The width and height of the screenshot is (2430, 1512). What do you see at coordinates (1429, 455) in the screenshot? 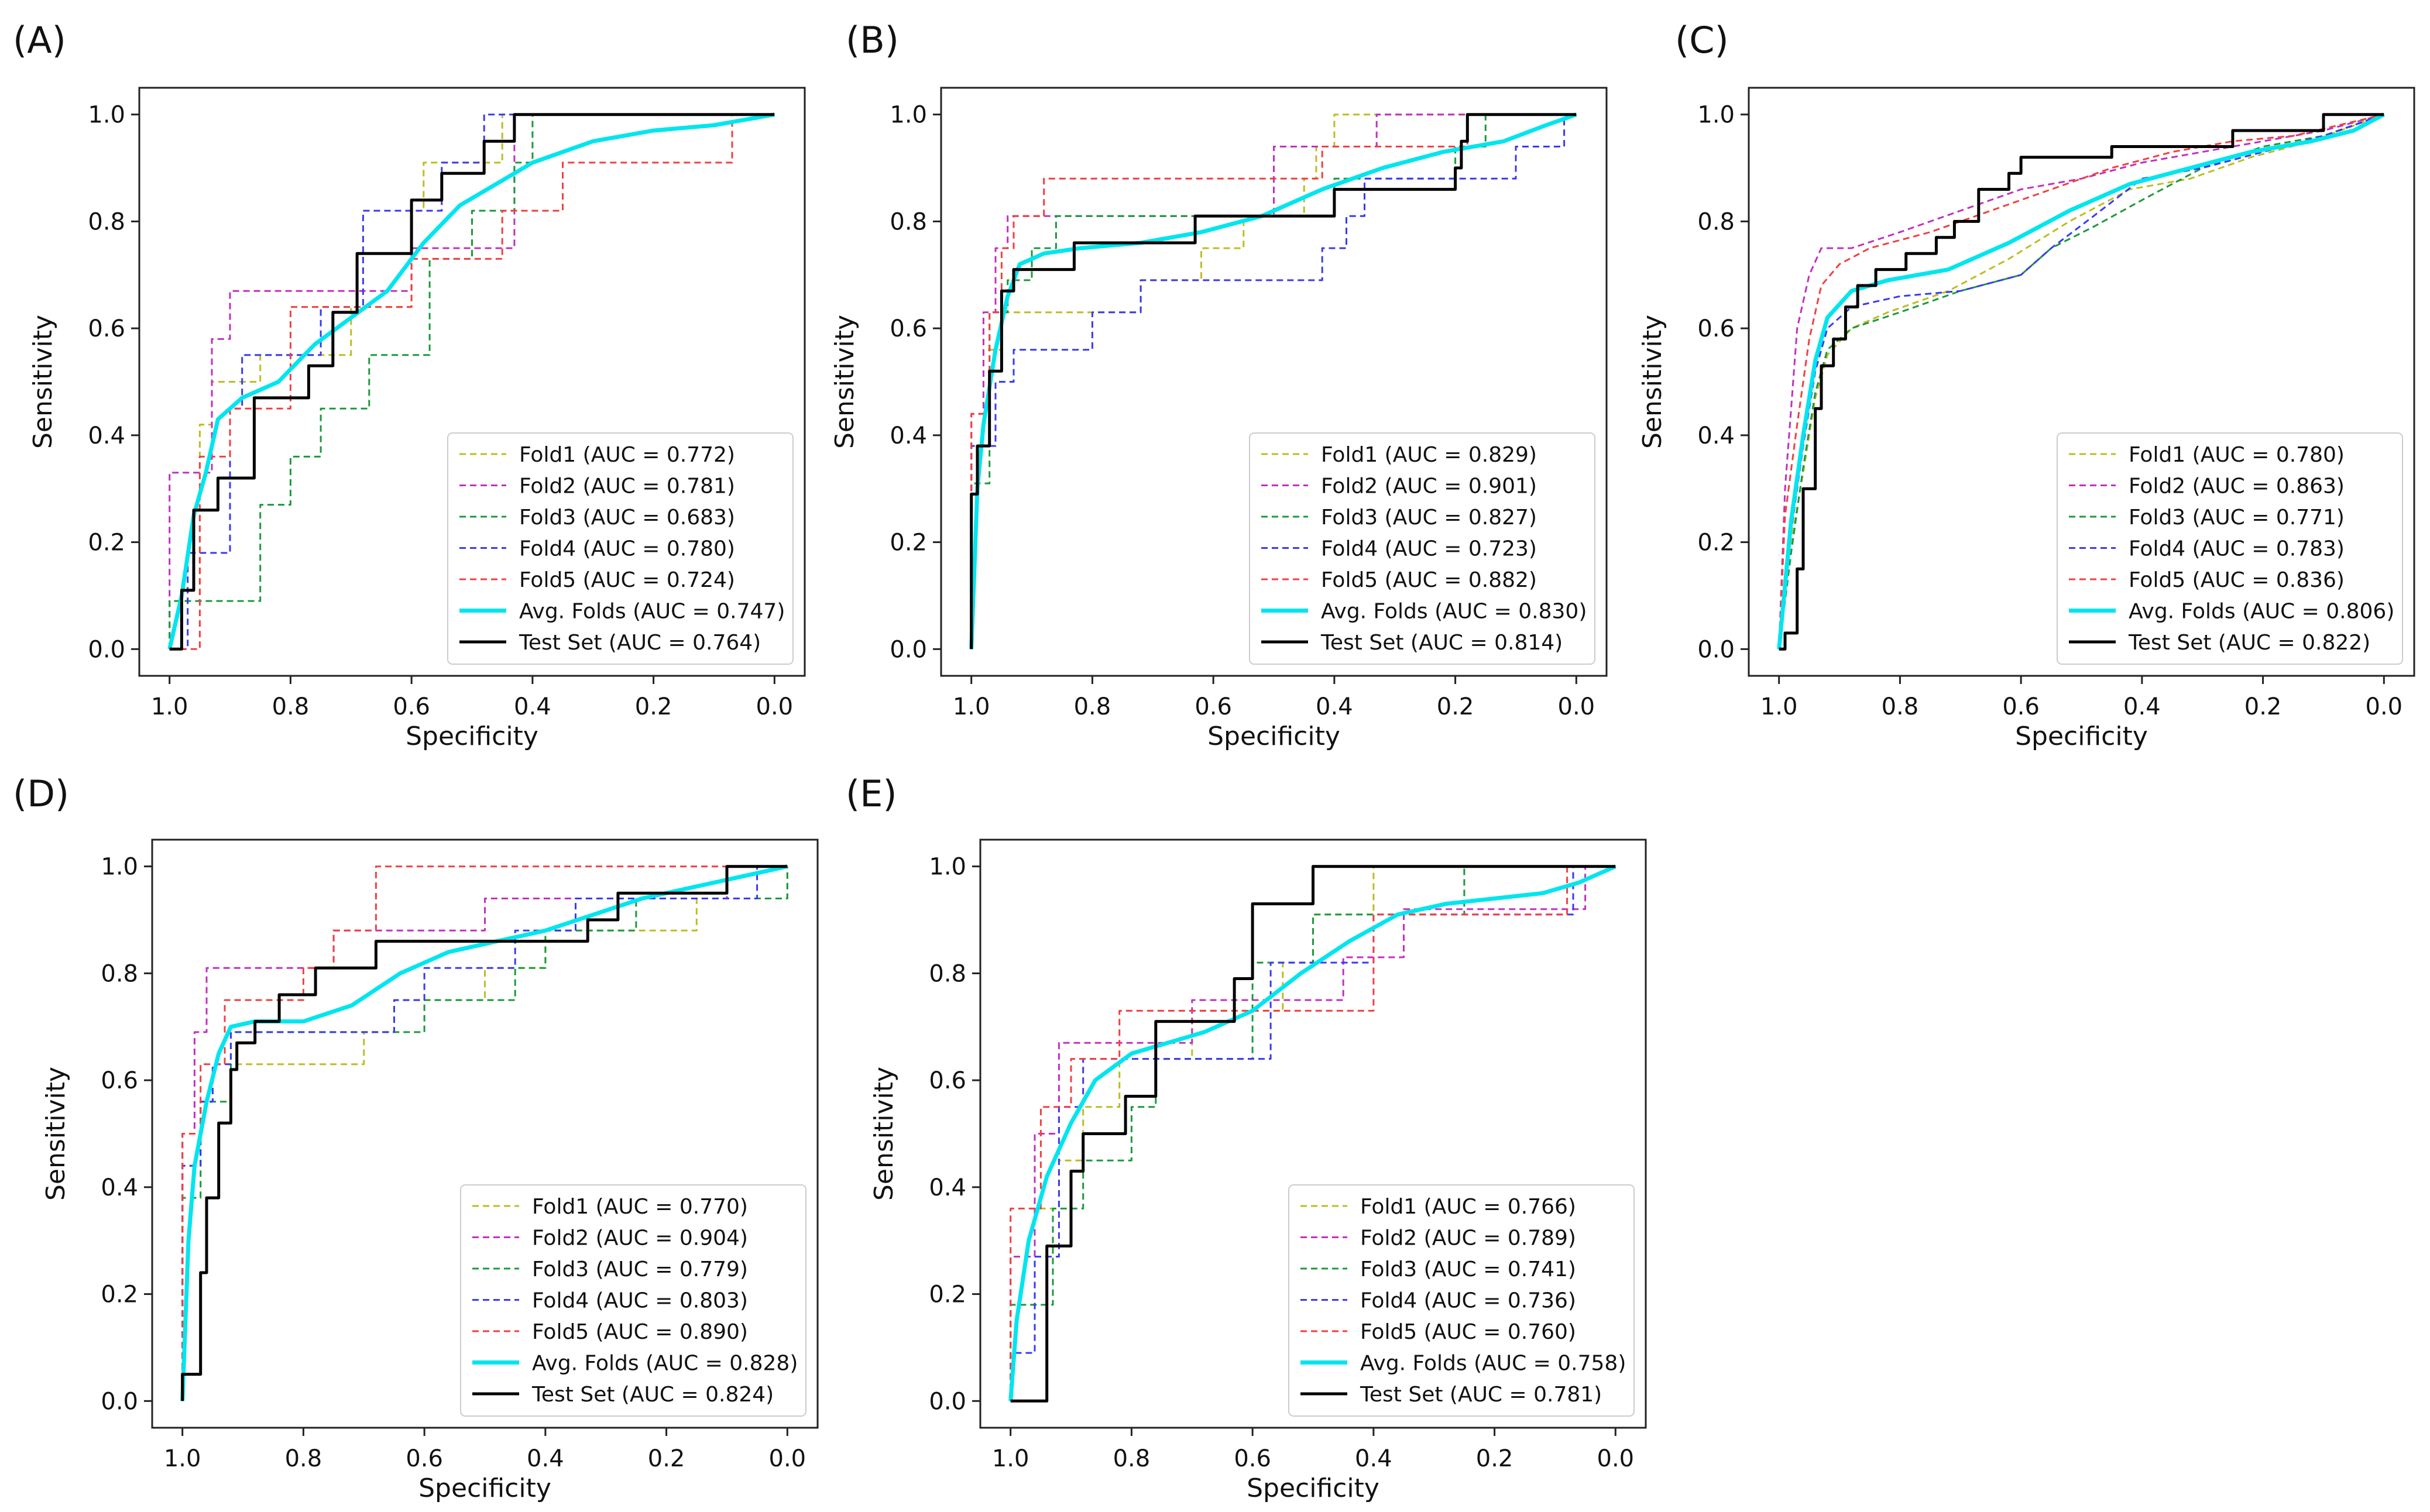
I see `legend-entry: Fold1 (AUC = 0.829)` at bounding box center [1429, 455].